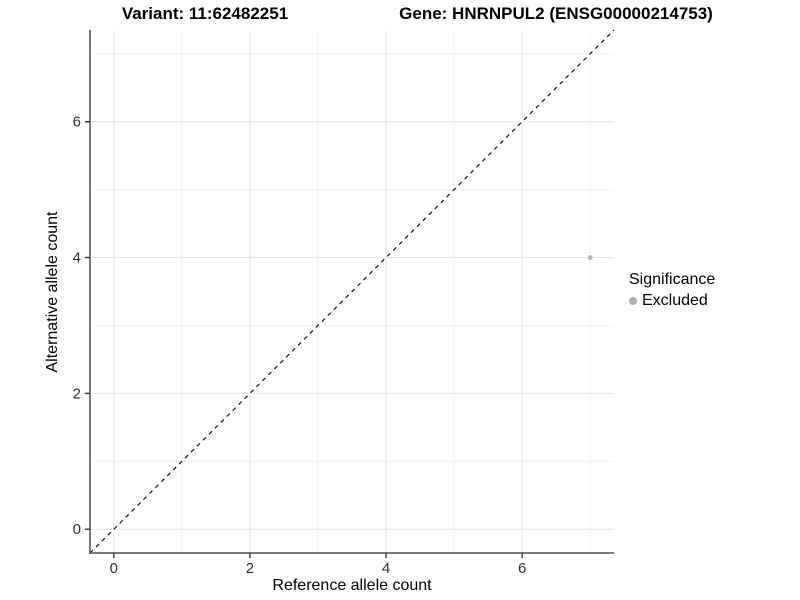 The height and width of the screenshot is (600, 800). Describe the element at coordinates (522, 568) in the screenshot. I see `x-tick-label: 6` at that location.